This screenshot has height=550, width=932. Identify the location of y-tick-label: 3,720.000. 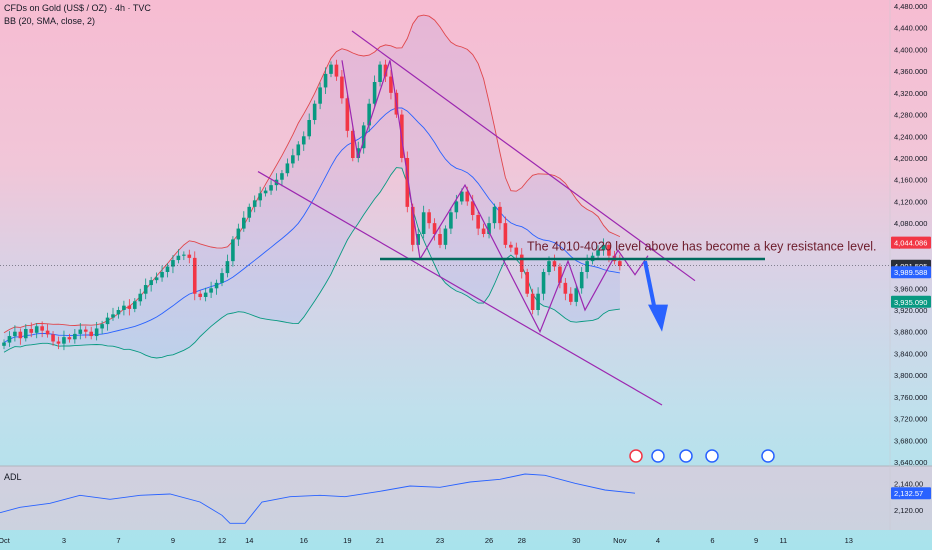
(910, 419).